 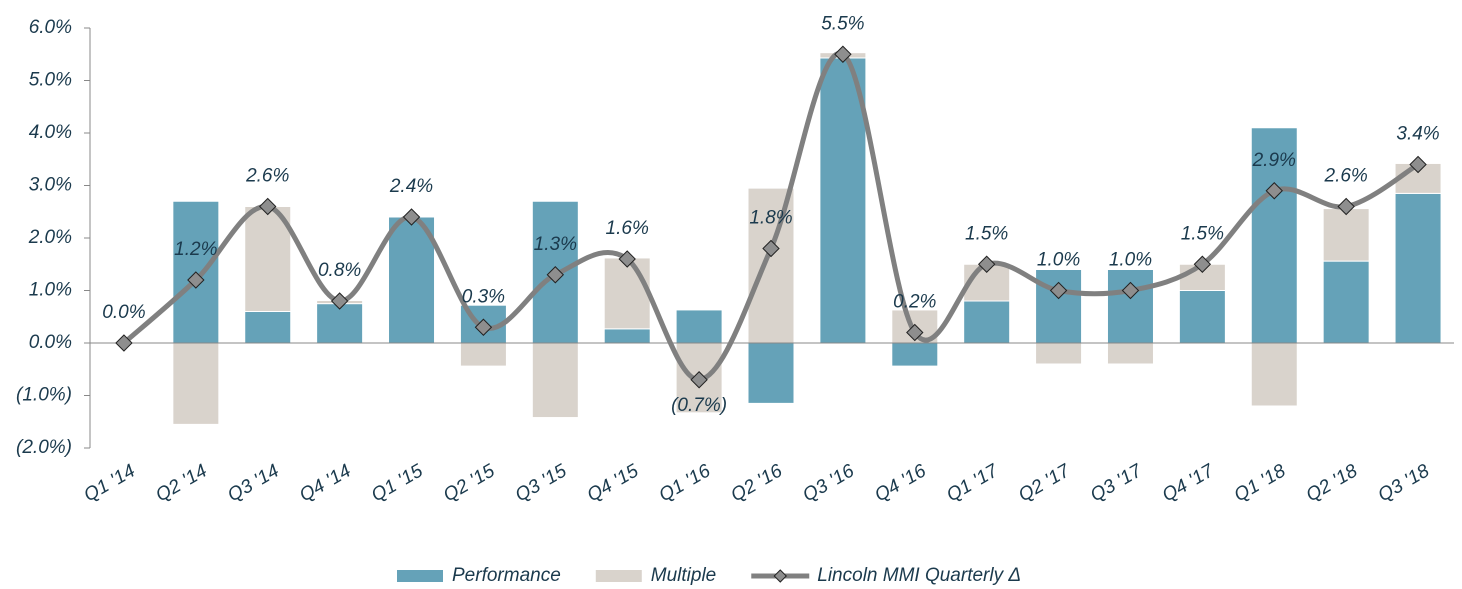 I want to click on data-label: 5.5%, so click(x=842, y=23).